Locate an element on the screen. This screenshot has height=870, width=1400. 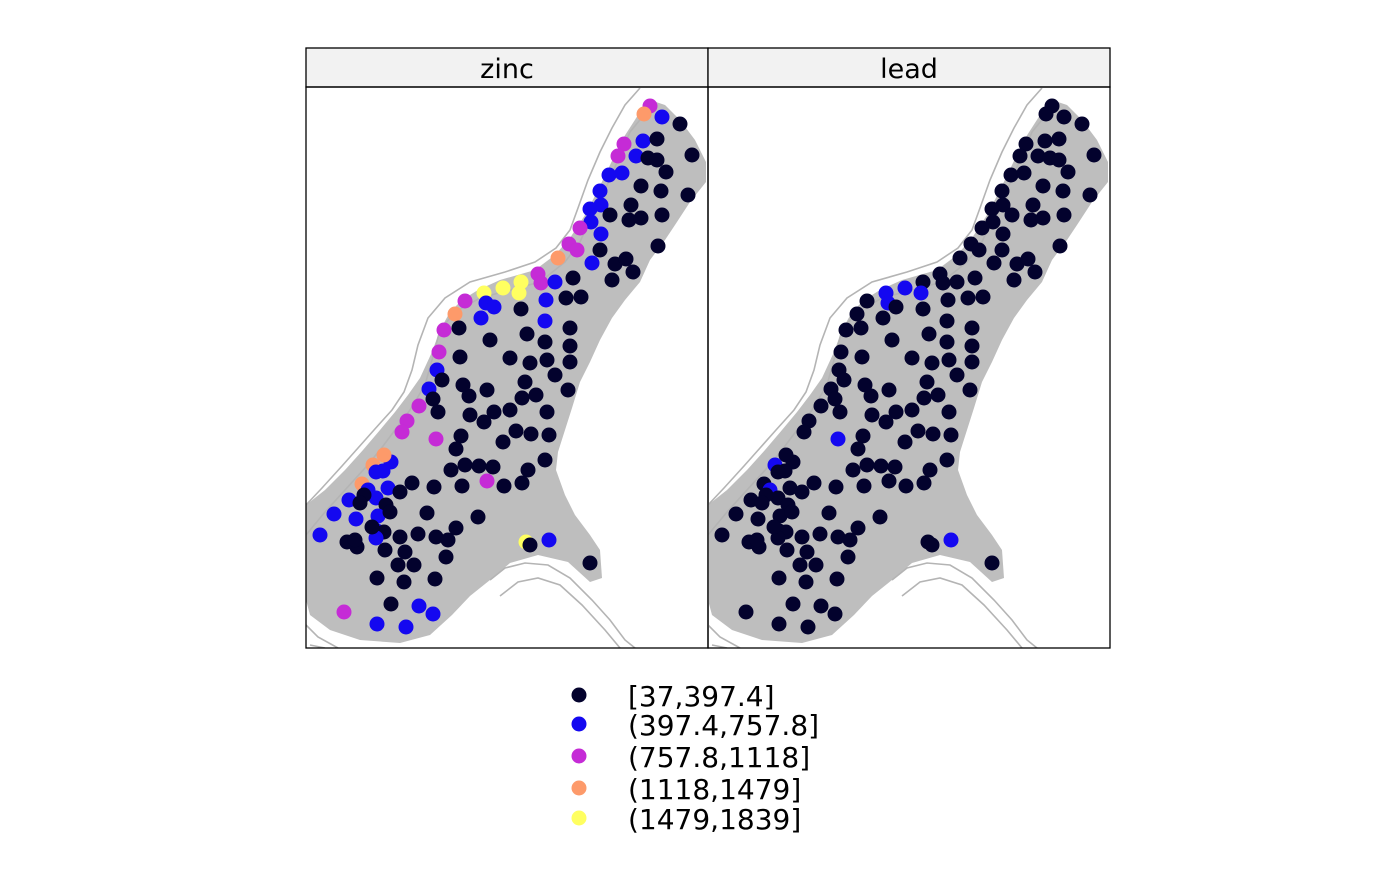
strip-zinc is located at coordinates (507, 67).